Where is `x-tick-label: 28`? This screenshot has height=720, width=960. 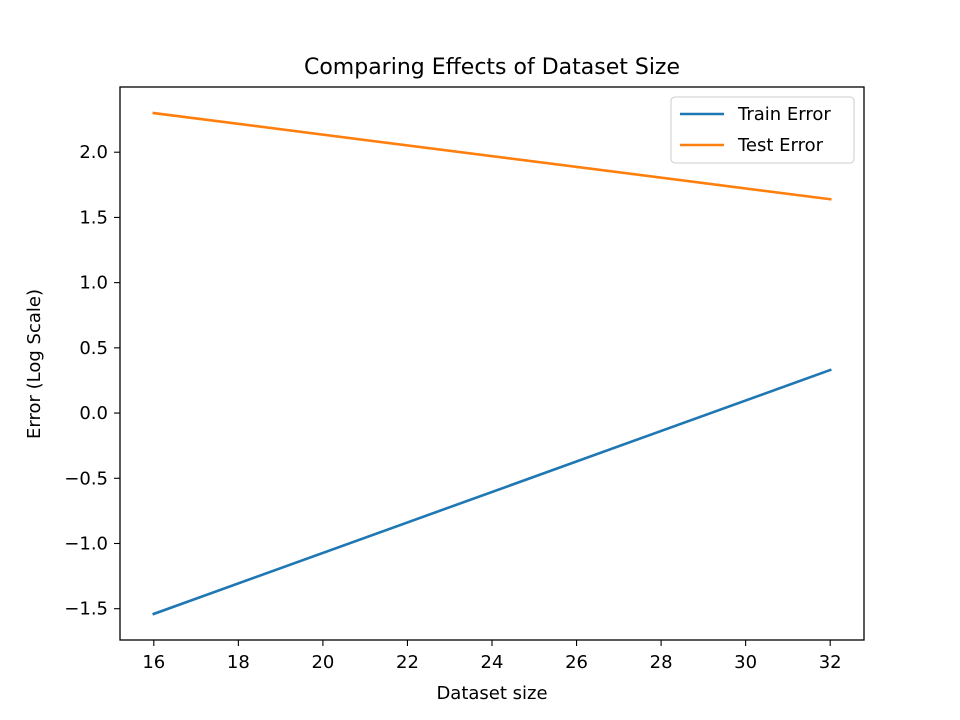 x-tick-label: 28 is located at coordinates (661, 662).